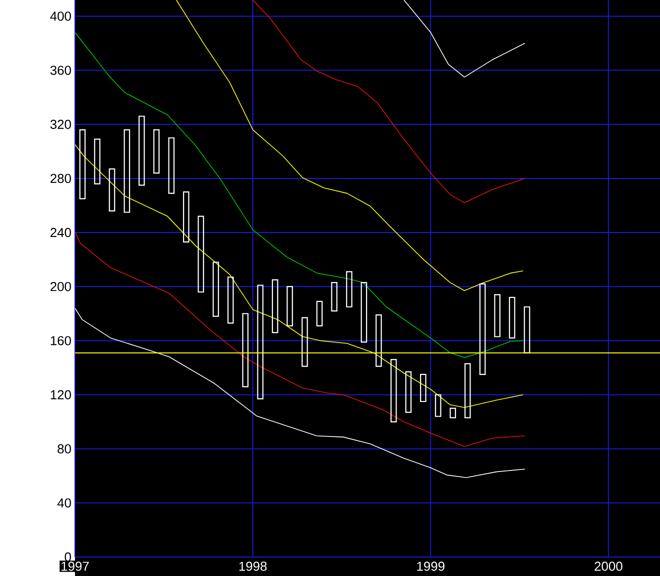 This screenshot has height=576, width=660. Describe the element at coordinates (608, 566) in the screenshot. I see `x-tick-label: 2000` at that location.